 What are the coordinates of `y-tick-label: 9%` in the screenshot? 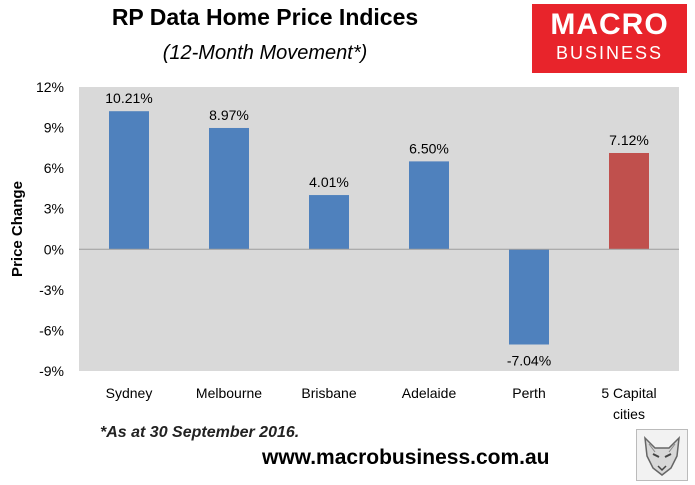 It's located at (54, 128).